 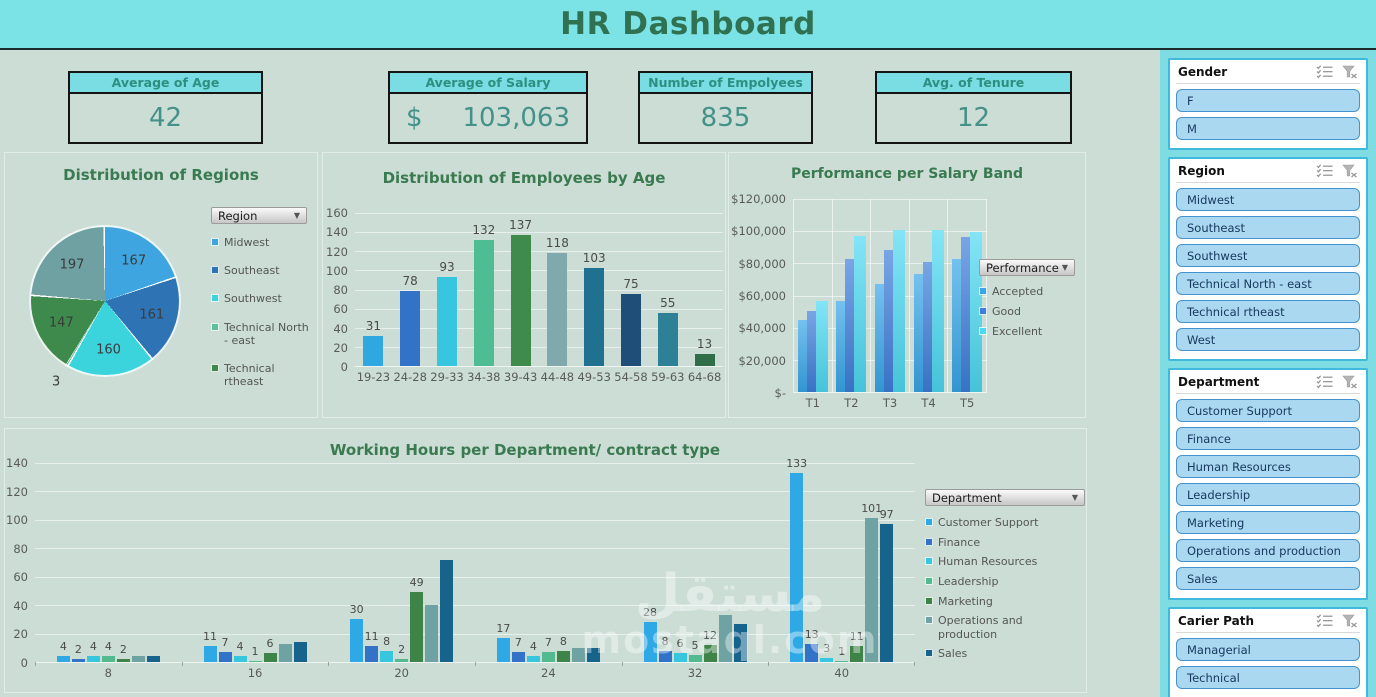 What do you see at coordinates (1268, 494) in the screenshot?
I see `slicer-item: Leadership` at bounding box center [1268, 494].